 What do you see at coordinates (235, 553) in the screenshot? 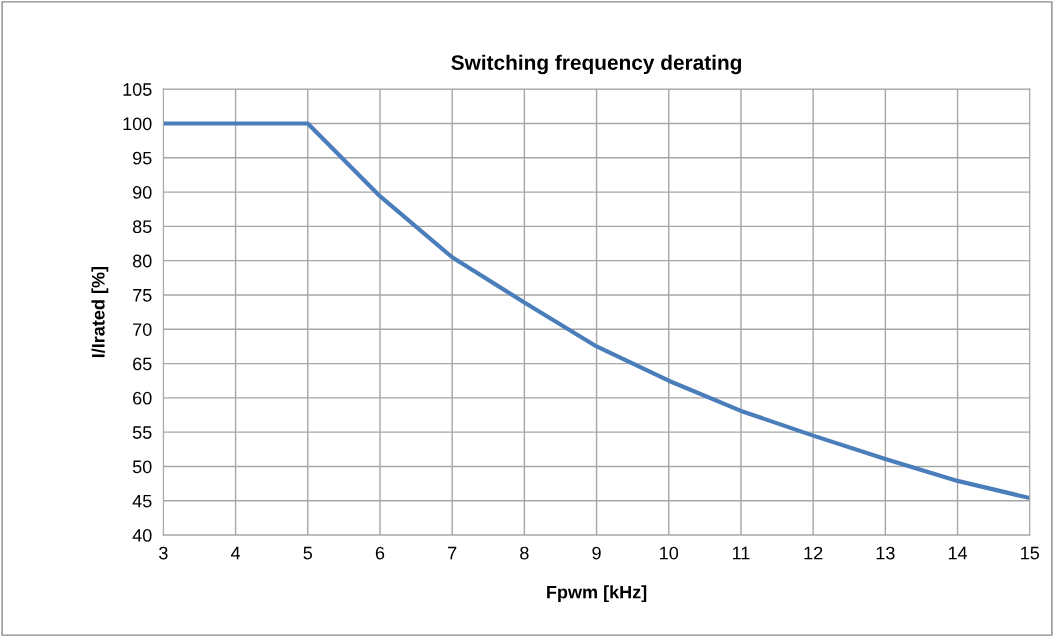
I see `x-tick-label: 4` at bounding box center [235, 553].